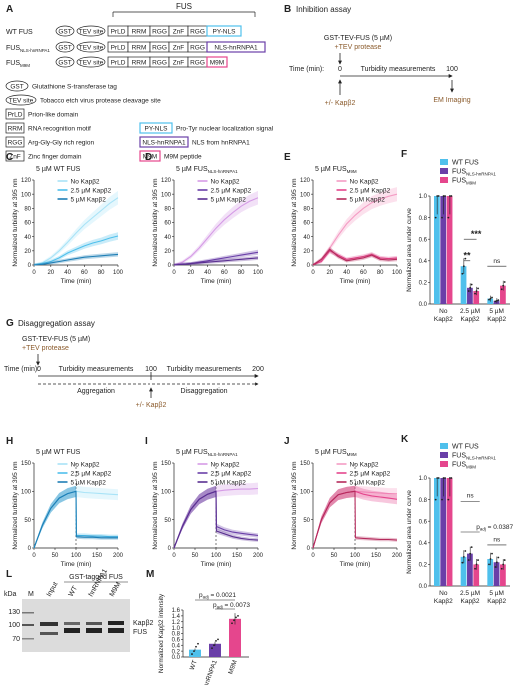 This screenshot has height=685, width=517. Describe the element at coordinates (496, 593) in the screenshot. I see `xcat-K-2-a: 5 µM` at that location.